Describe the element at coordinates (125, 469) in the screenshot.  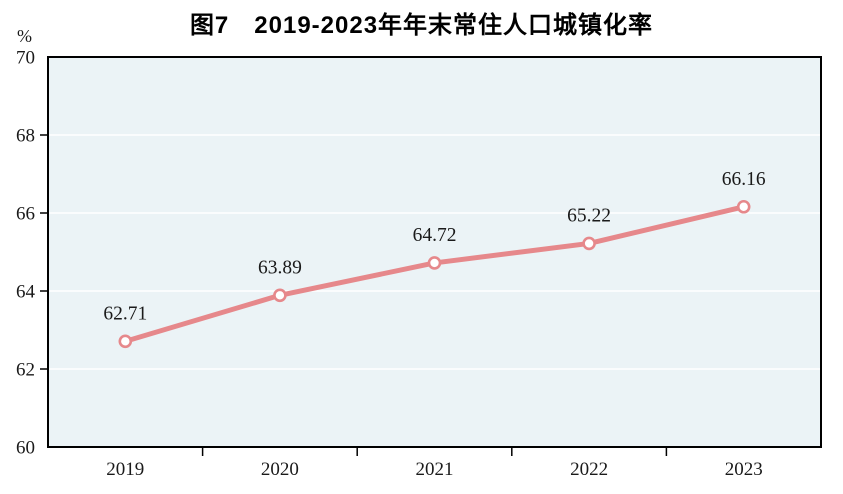
I see `x-axis-label: 2019` at that location.